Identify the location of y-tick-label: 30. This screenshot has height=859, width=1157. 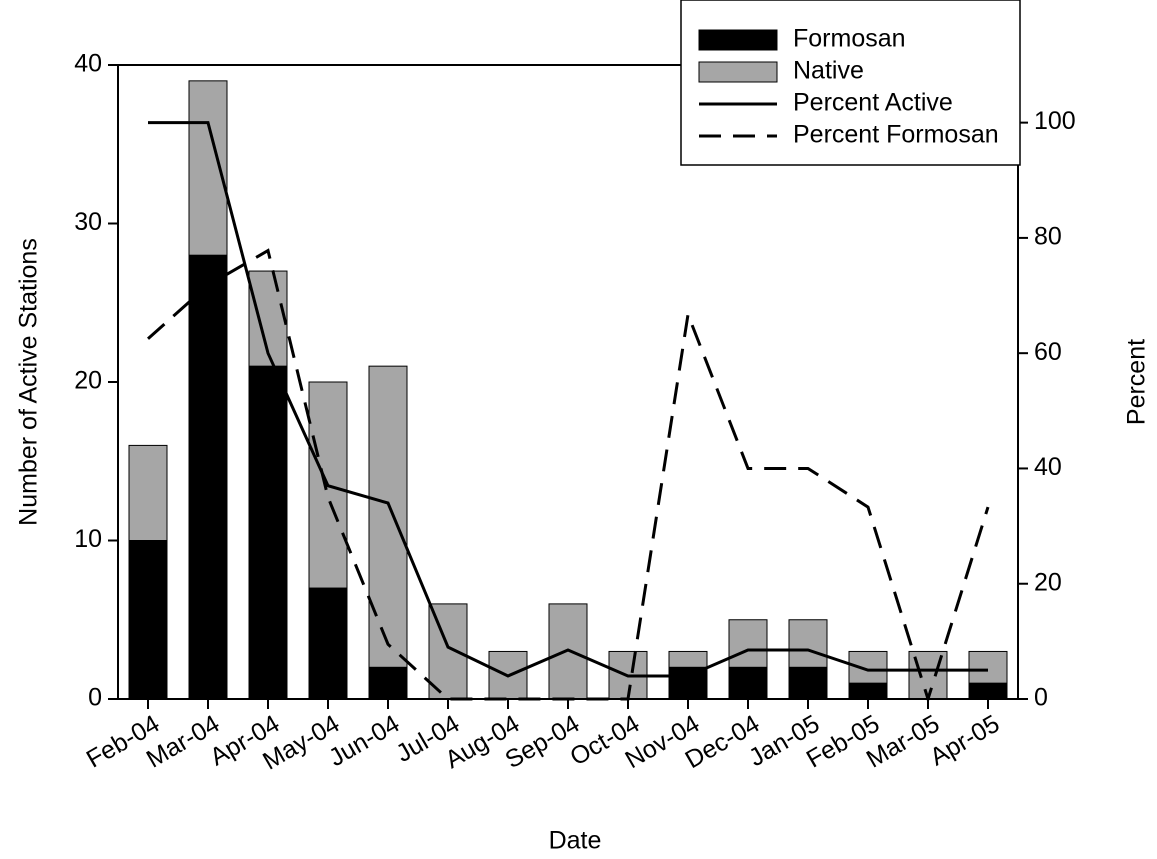
(88, 222).